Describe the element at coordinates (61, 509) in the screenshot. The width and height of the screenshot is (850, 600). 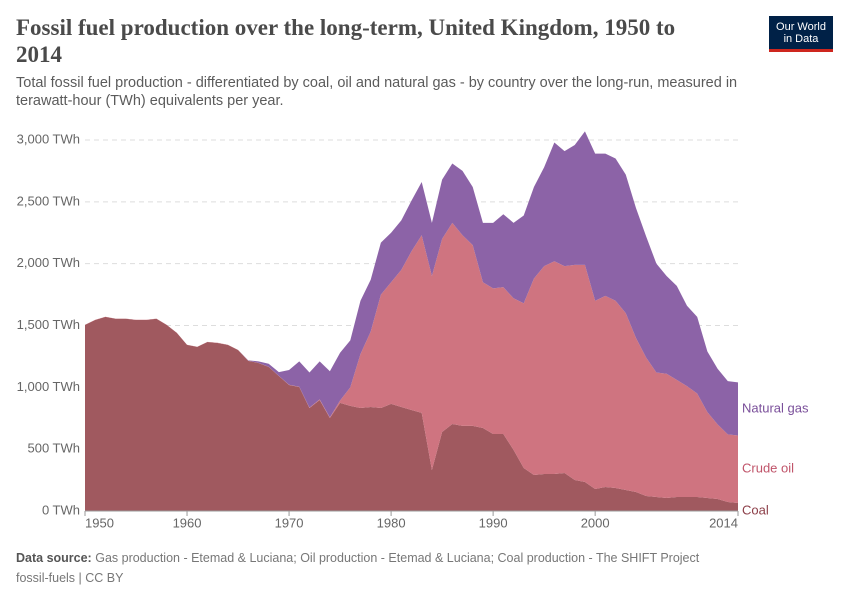
I see `y-tick-label: 0 TWh` at that location.